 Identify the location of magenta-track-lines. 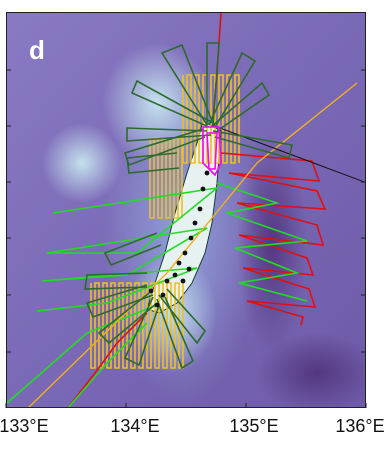
(212, 151).